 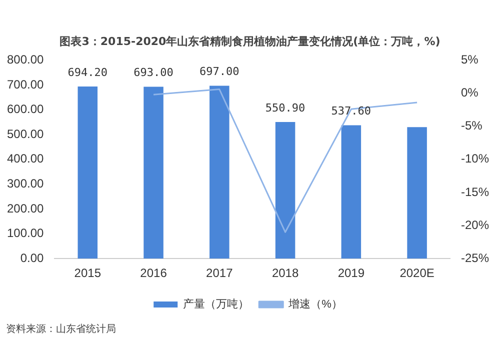 What do you see at coordinates (25, 109) in the screenshot?
I see `y-tick-label: 600.00` at bounding box center [25, 109].